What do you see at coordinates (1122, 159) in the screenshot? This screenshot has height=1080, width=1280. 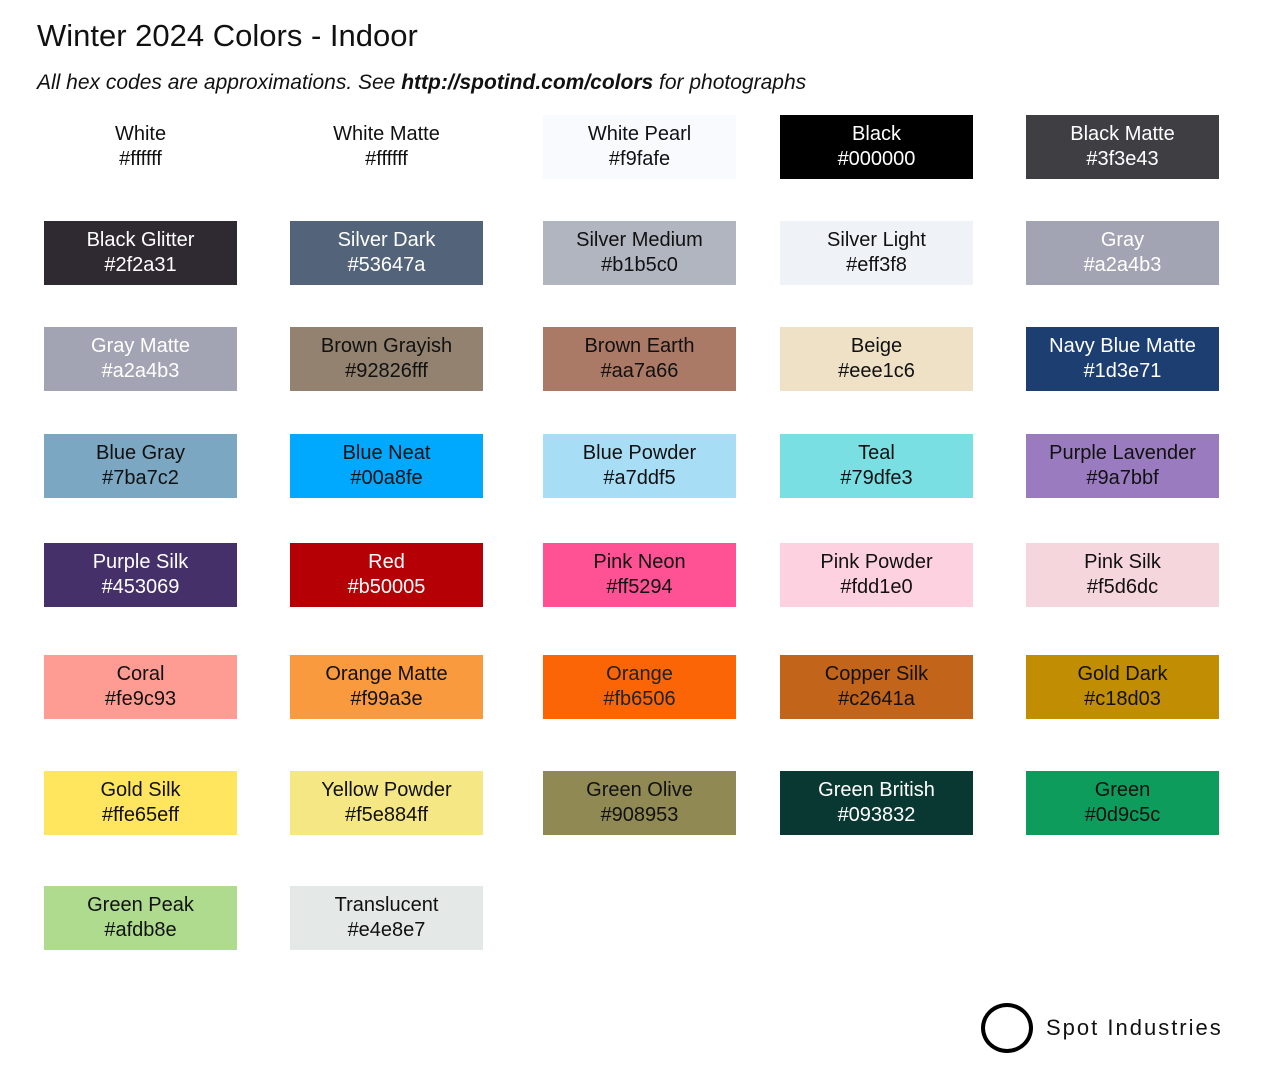 I see `swatch-hex: #3f3e43` at bounding box center [1122, 159].